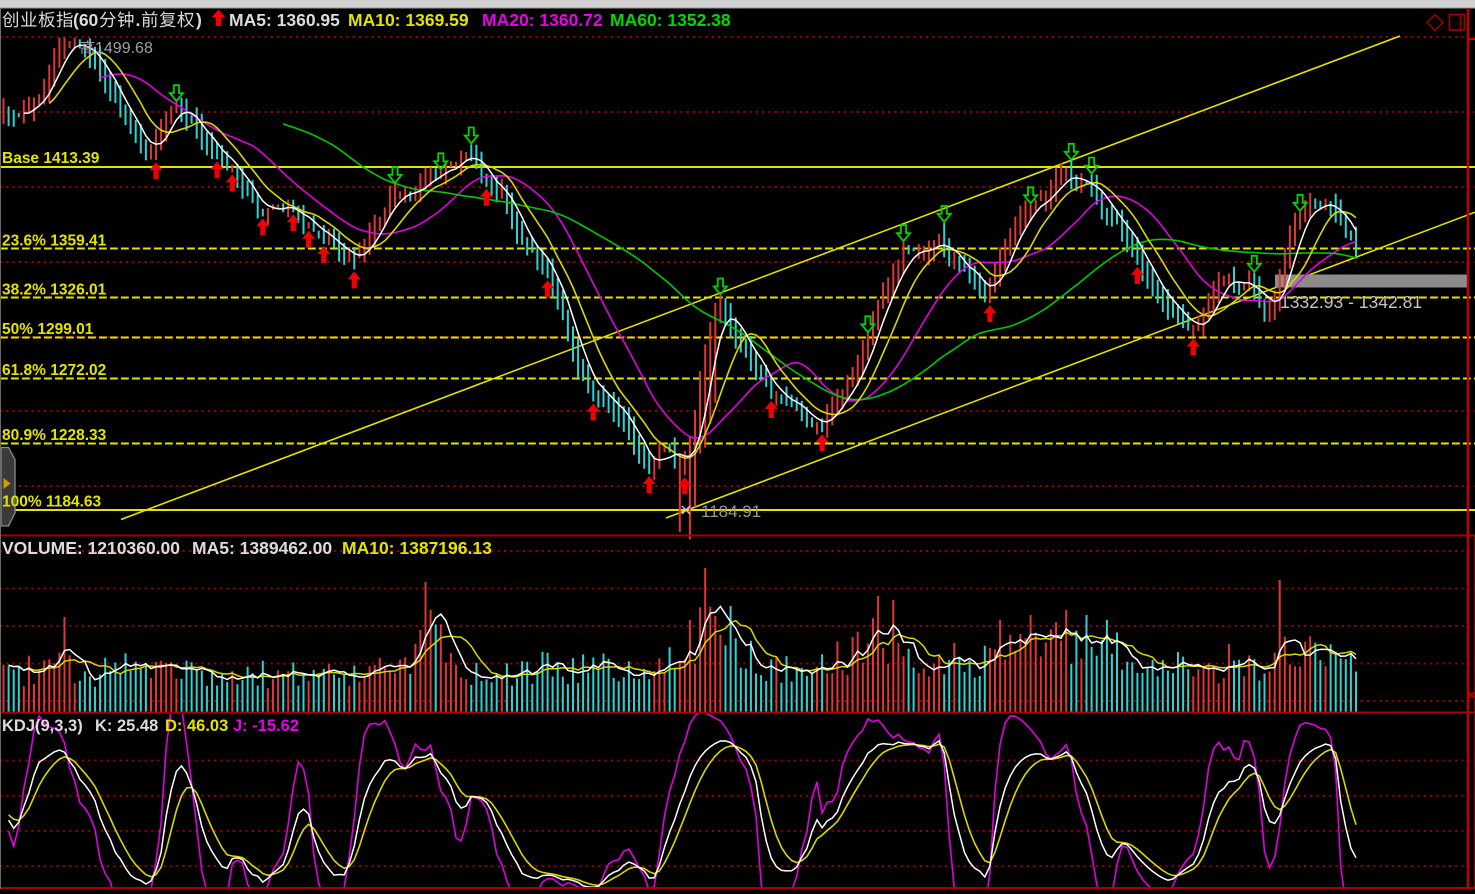  Describe the element at coordinates (126, 726) in the screenshot. I see `svg-text: K: 25.48` at that location.